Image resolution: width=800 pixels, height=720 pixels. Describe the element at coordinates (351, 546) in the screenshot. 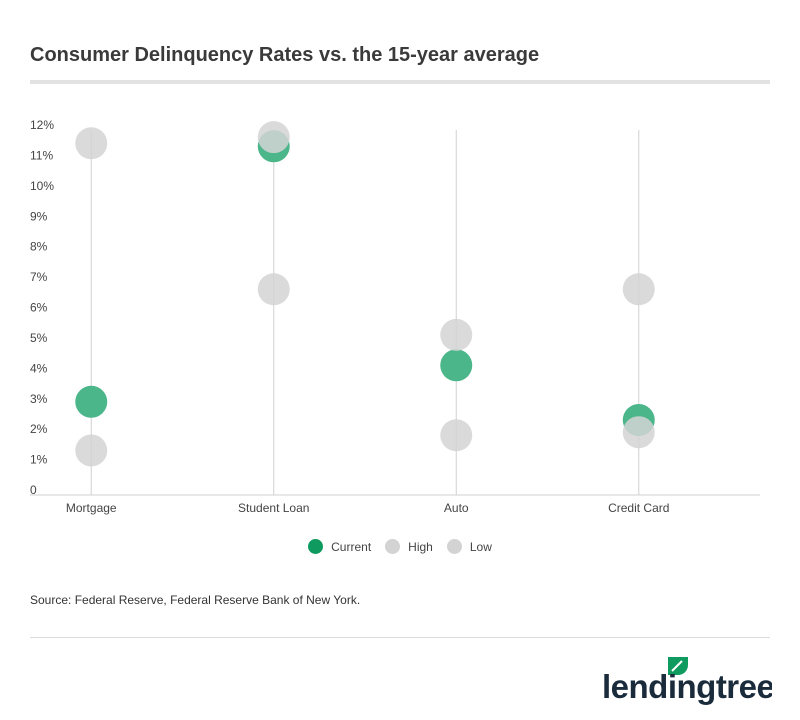

I see `legend-label: Current` at that location.